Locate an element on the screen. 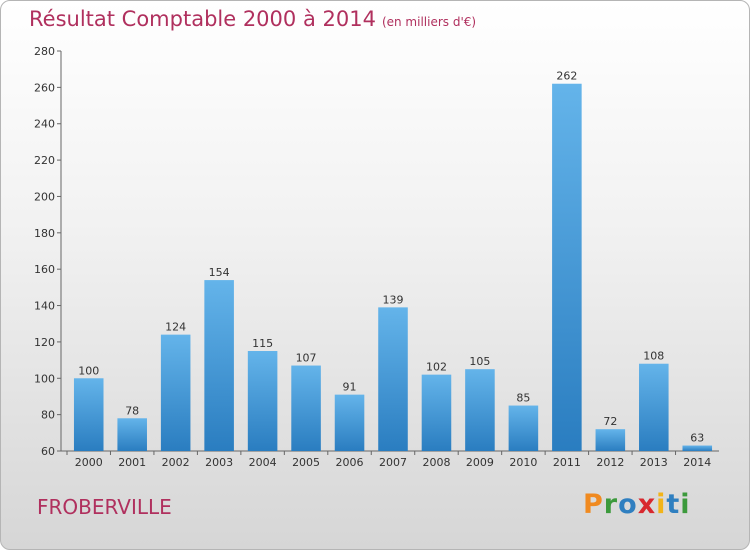 The height and width of the screenshot is (550, 750). x-tick-label-2009: 2009 is located at coordinates (480, 462).